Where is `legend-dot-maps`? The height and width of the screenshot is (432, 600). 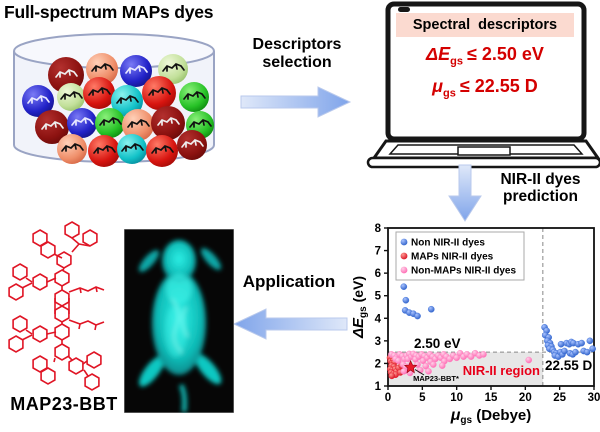
legend-dot-maps is located at coordinates (404, 256).